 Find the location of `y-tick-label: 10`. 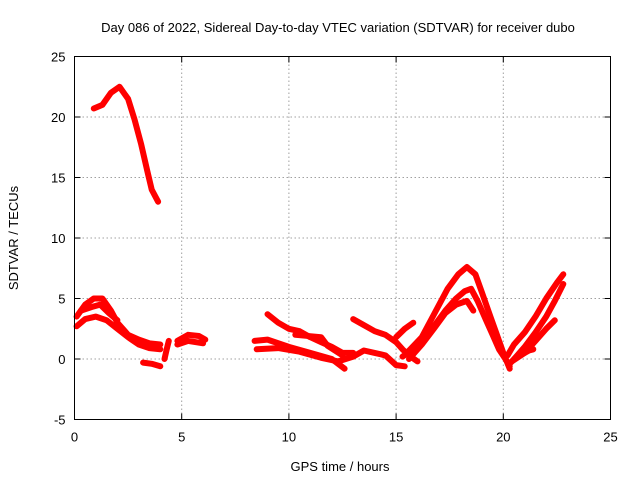

y-tick-label: 10 is located at coordinates (58, 238).